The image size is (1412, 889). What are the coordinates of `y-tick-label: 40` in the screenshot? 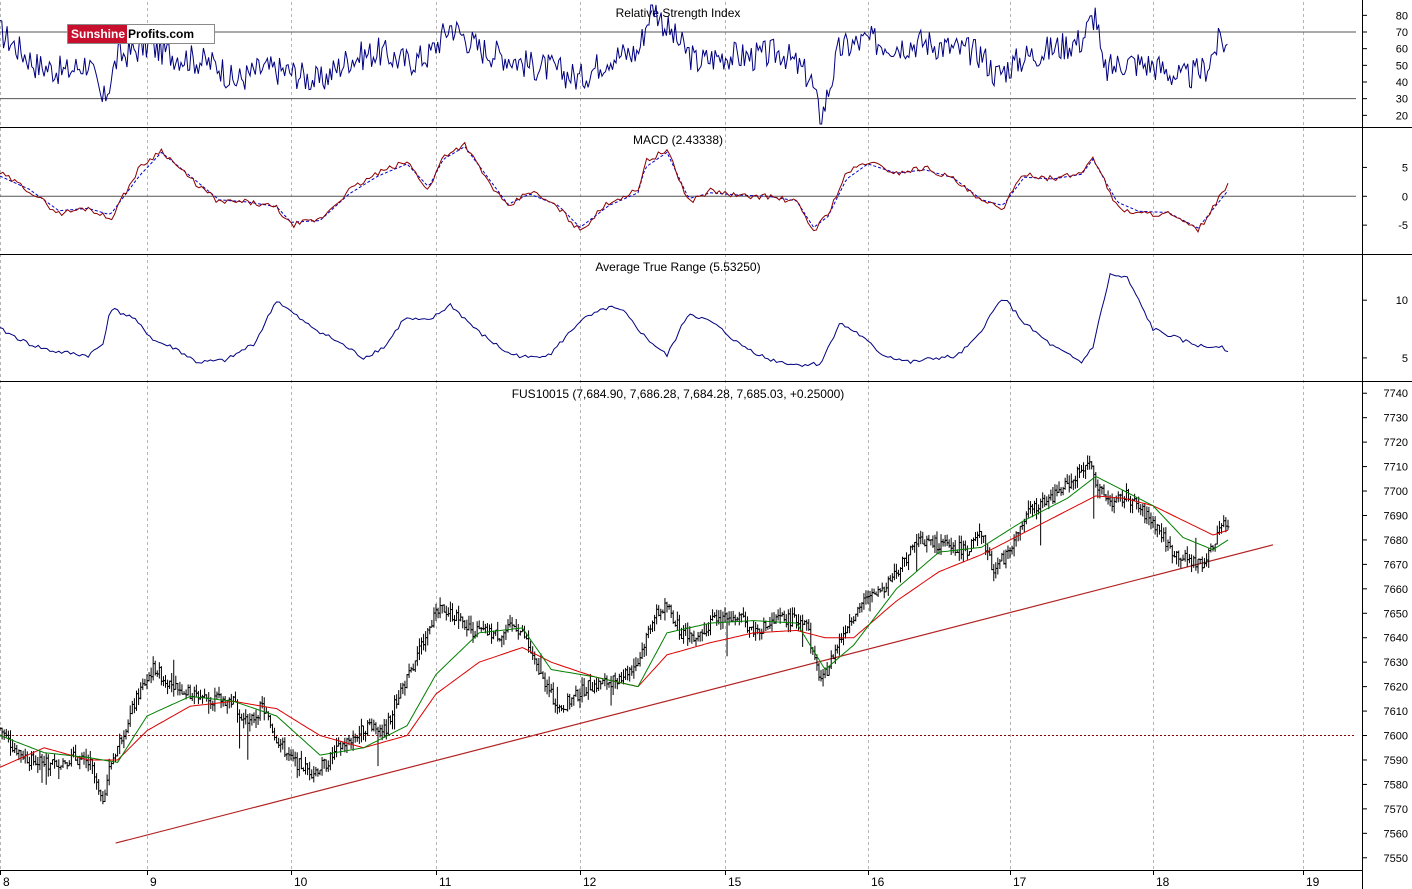 It's located at (1402, 83).